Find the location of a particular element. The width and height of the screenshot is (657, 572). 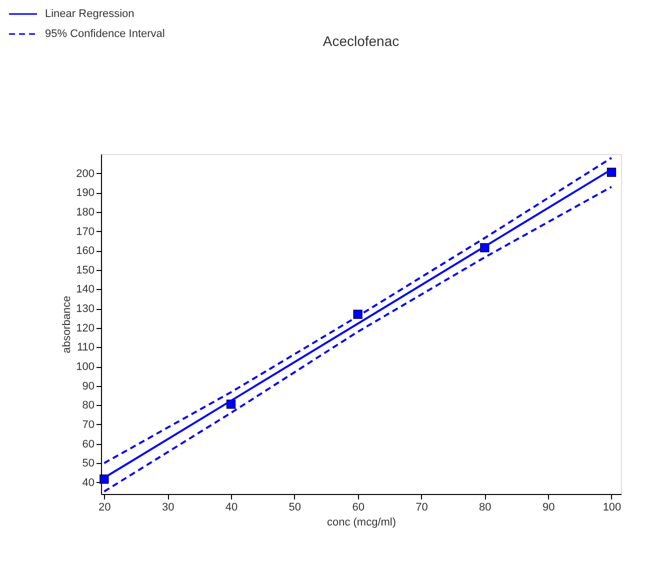

legend-label: Linear Regression is located at coordinates (89, 14).